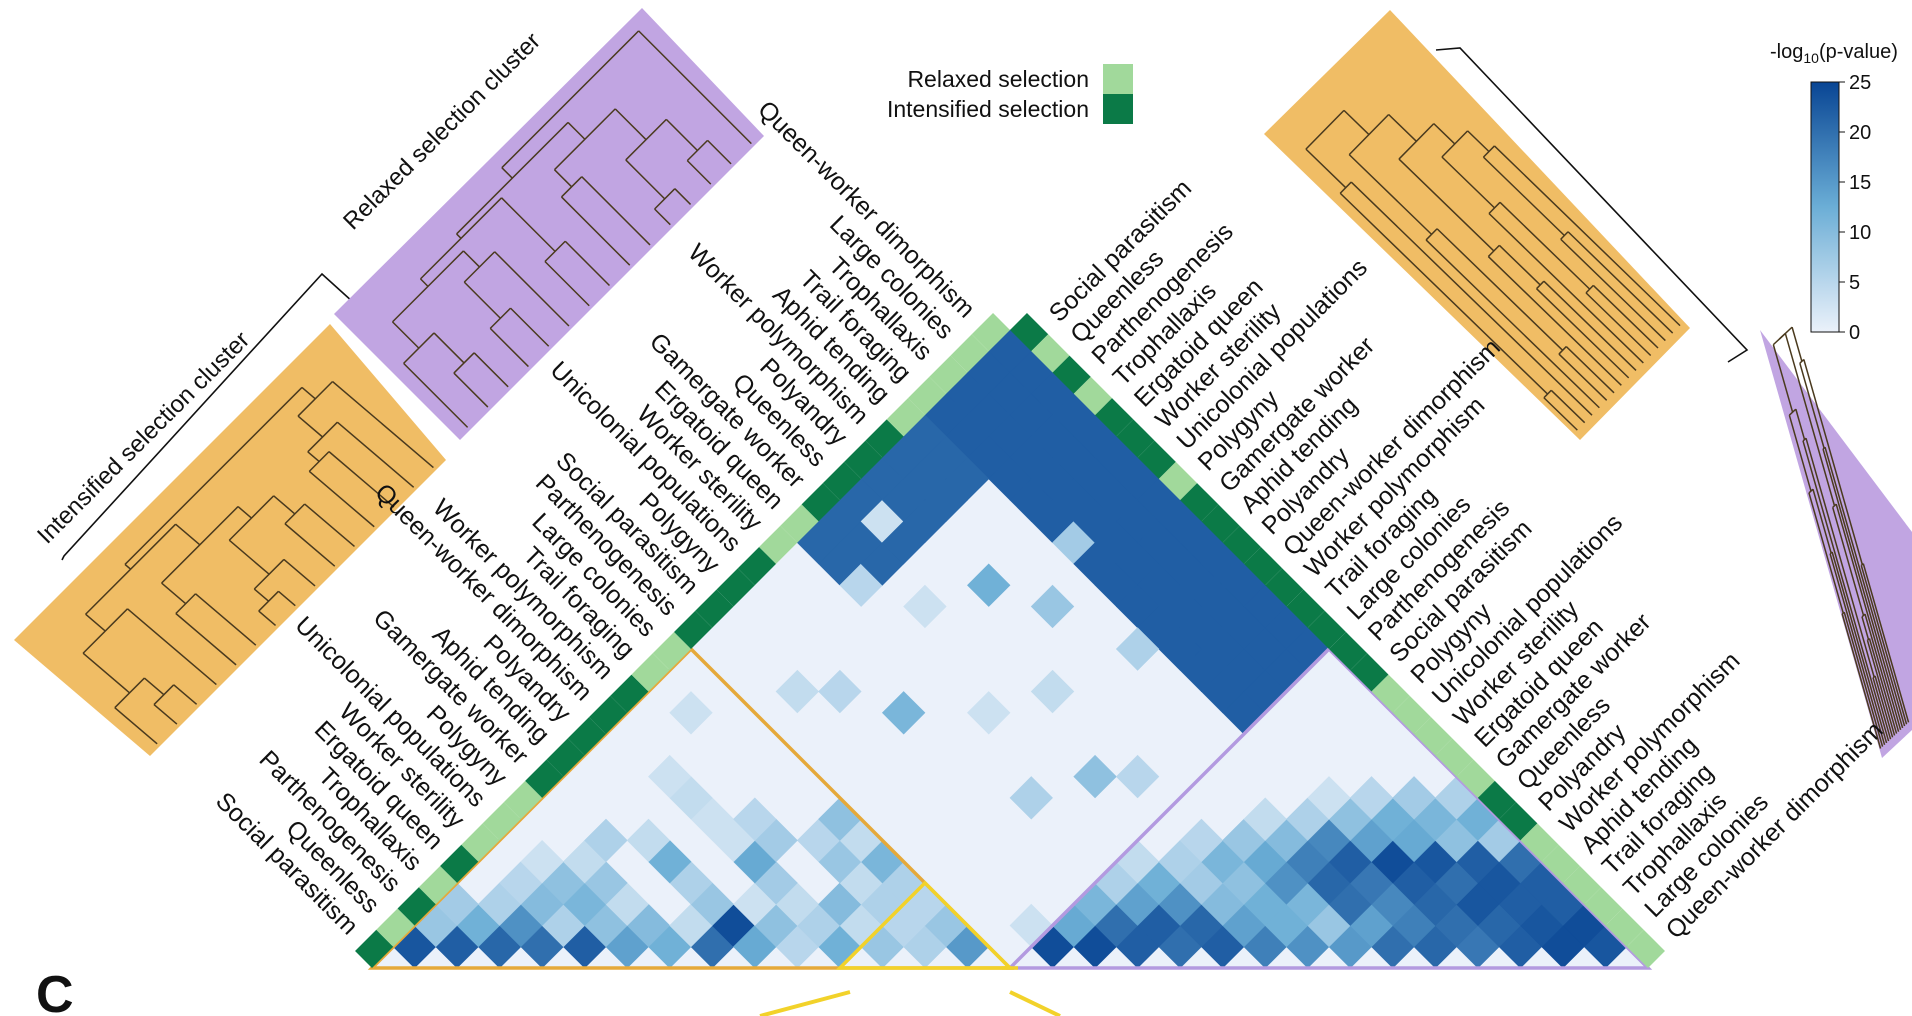 Image resolution: width=1912 pixels, height=1016 pixels. Describe the element at coordinates (1860, 133) in the screenshot. I see `colorbar-tick-label: 20` at that location.